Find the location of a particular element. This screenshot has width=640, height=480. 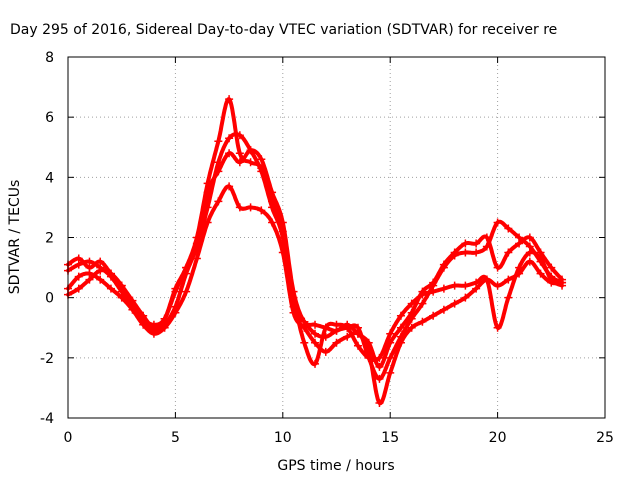

y-tick-label: -4 is located at coordinates (47, 419).